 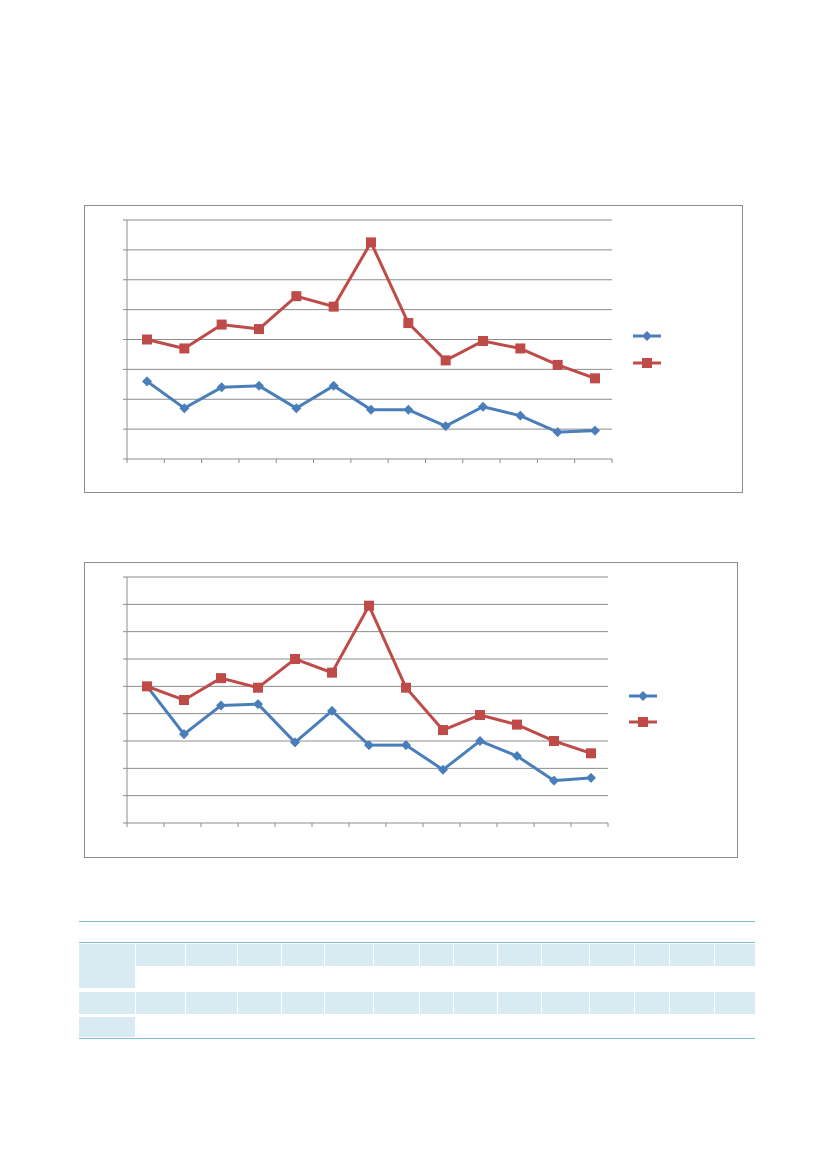 What do you see at coordinates (417, 921) in the screenshot?
I see `table-top-rule` at bounding box center [417, 921].